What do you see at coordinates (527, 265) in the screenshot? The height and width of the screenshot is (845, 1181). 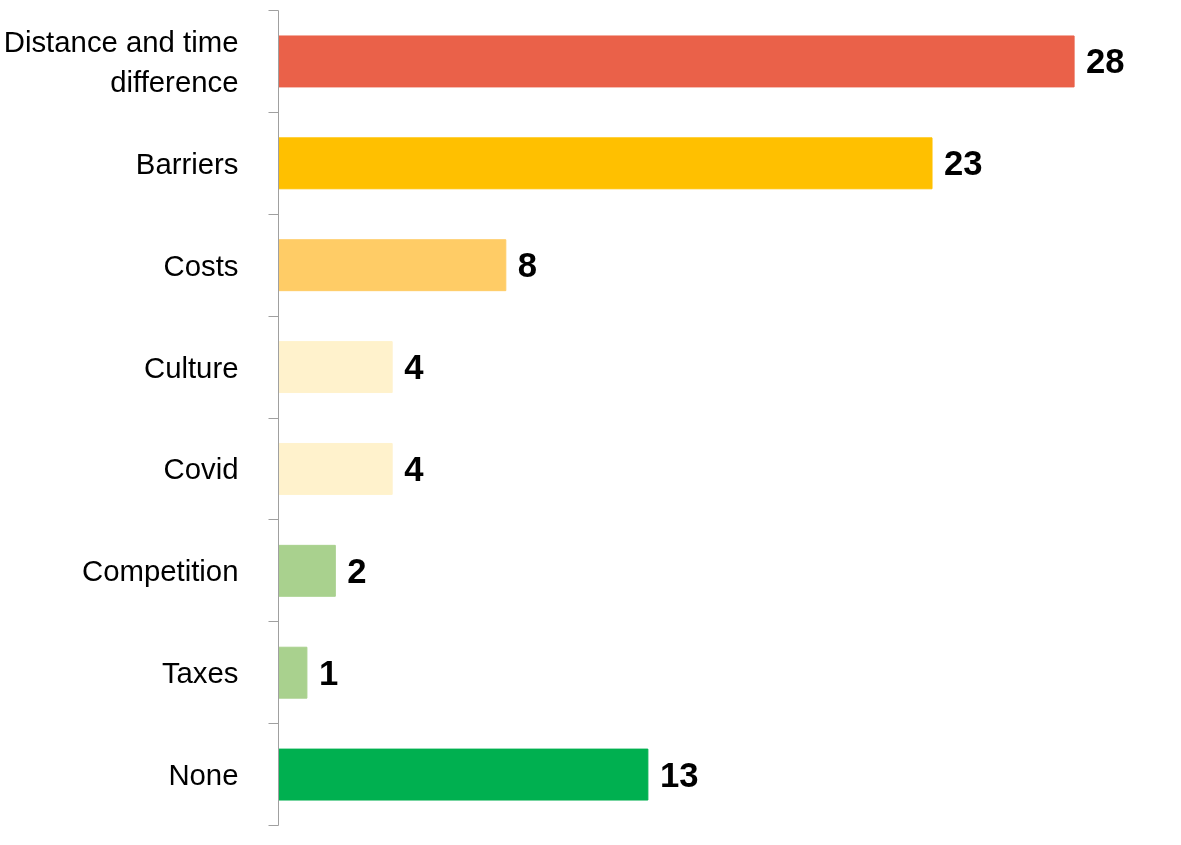 I see `data-label: 8` at bounding box center [527, 265].